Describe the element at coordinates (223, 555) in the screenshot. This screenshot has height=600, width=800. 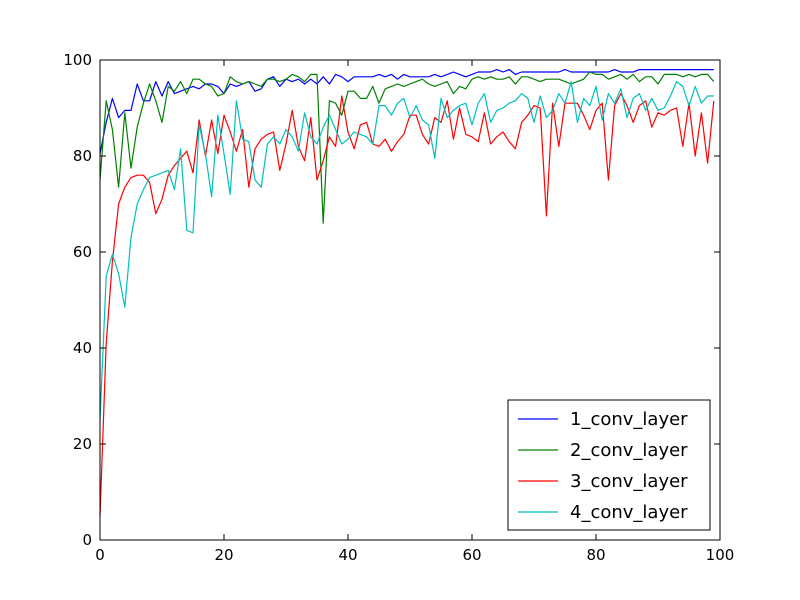
I see `x-tick-label: 20` at that location.